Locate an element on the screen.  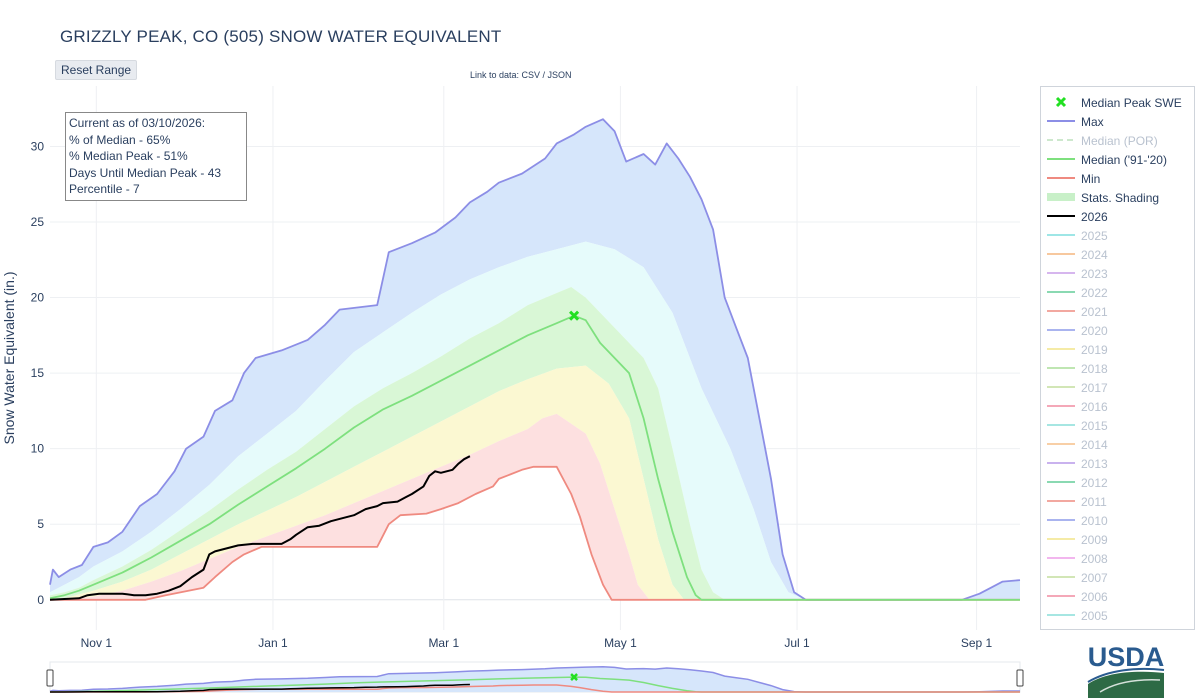
range-handle-right is located at coordinates (1020, 678).